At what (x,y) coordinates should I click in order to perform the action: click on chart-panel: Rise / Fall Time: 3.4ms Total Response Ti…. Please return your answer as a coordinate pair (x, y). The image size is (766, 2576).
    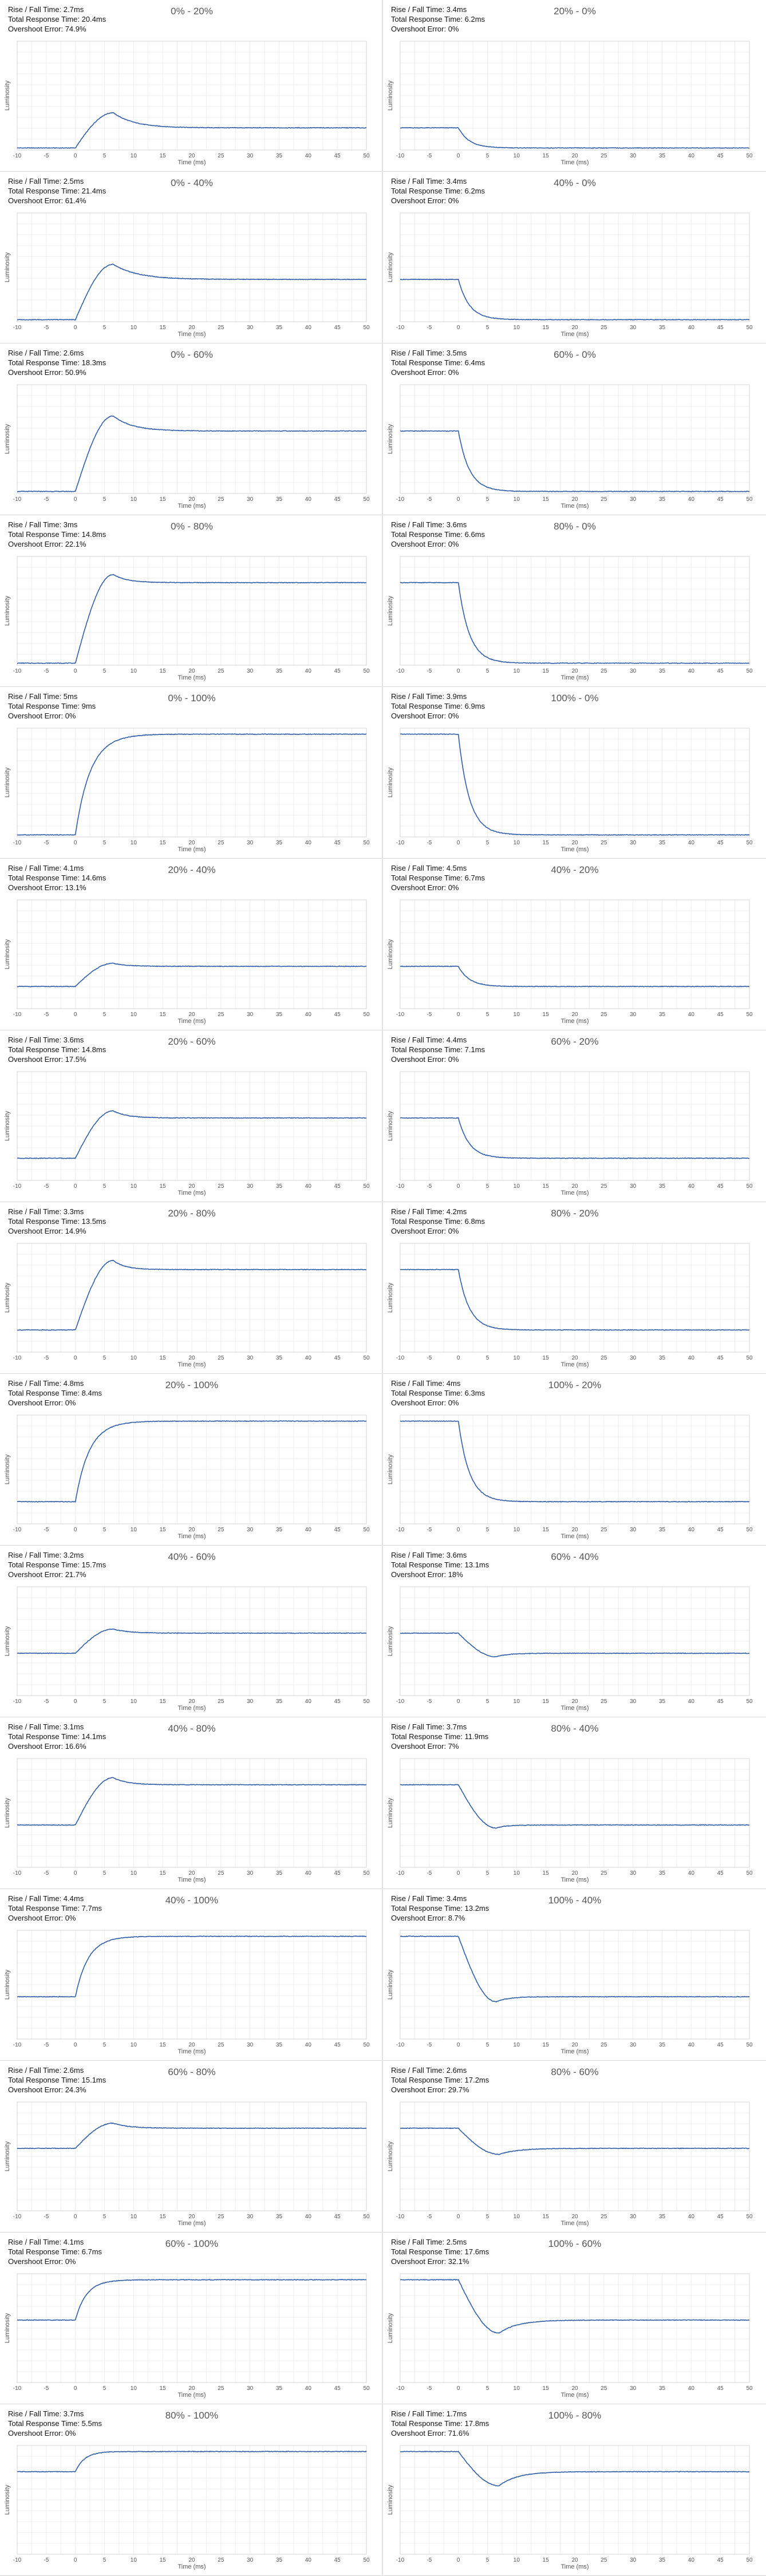
    Looking at the image, I should click on (574, 257).